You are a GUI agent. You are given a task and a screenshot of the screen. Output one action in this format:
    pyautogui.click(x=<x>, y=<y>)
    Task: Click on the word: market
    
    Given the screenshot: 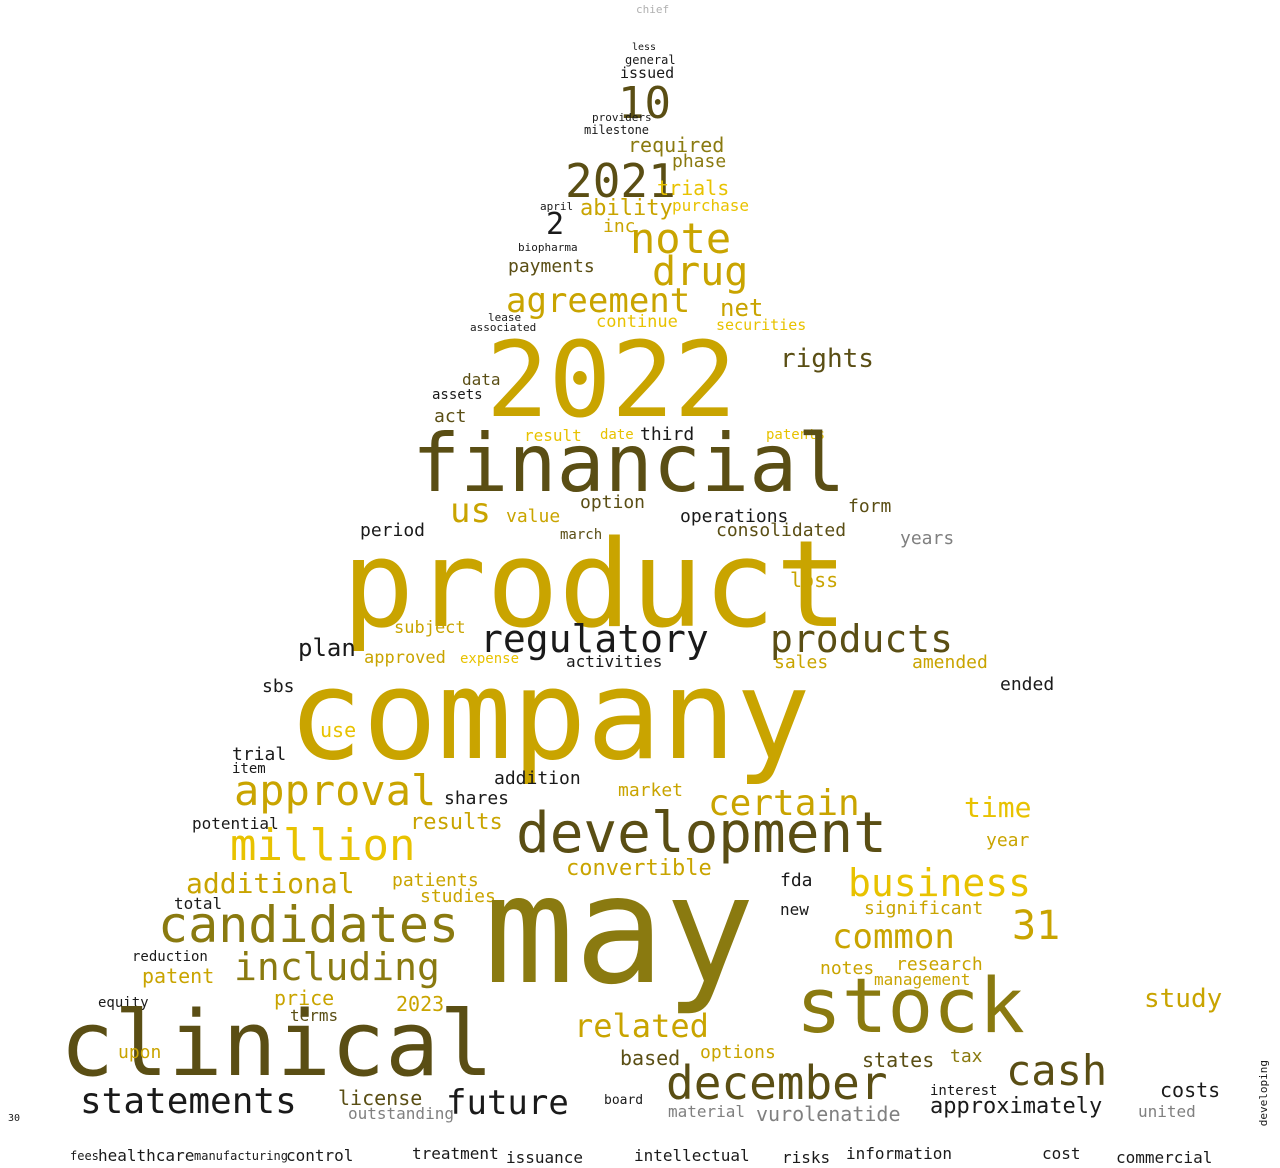 What is the action you would take?
    pyautogui.click(x=651, y=790)
    